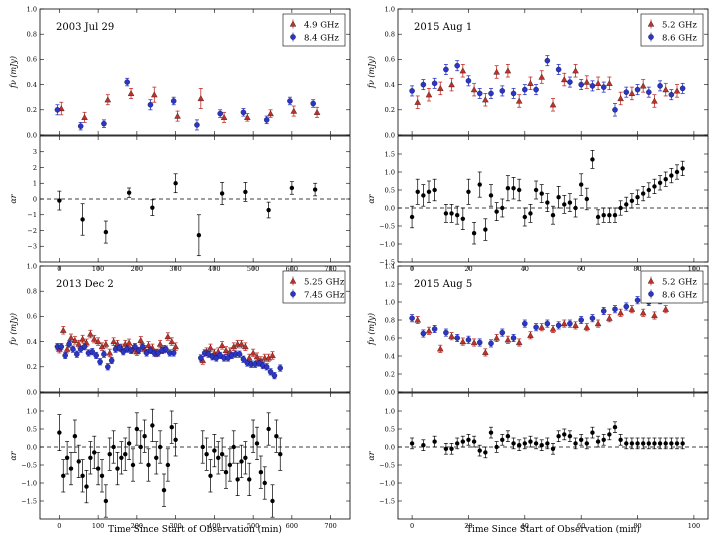 This screenshot has height=540, width=720. What do you see at coordinates (85, 284) in the screenshot?
I see `panel-title: 2013 Dec 2` at bounding box center [85, 284].